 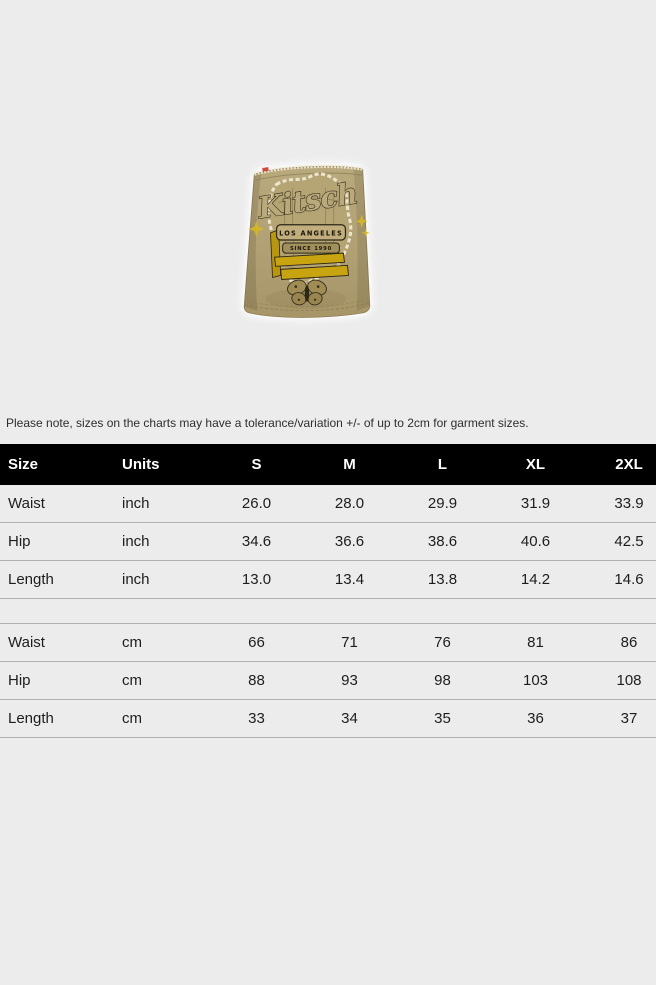 I want to click on table-row-length-inch: Length inch 13.0 13.4 13.8 14.2 14.6, so click(x=328, y=579).